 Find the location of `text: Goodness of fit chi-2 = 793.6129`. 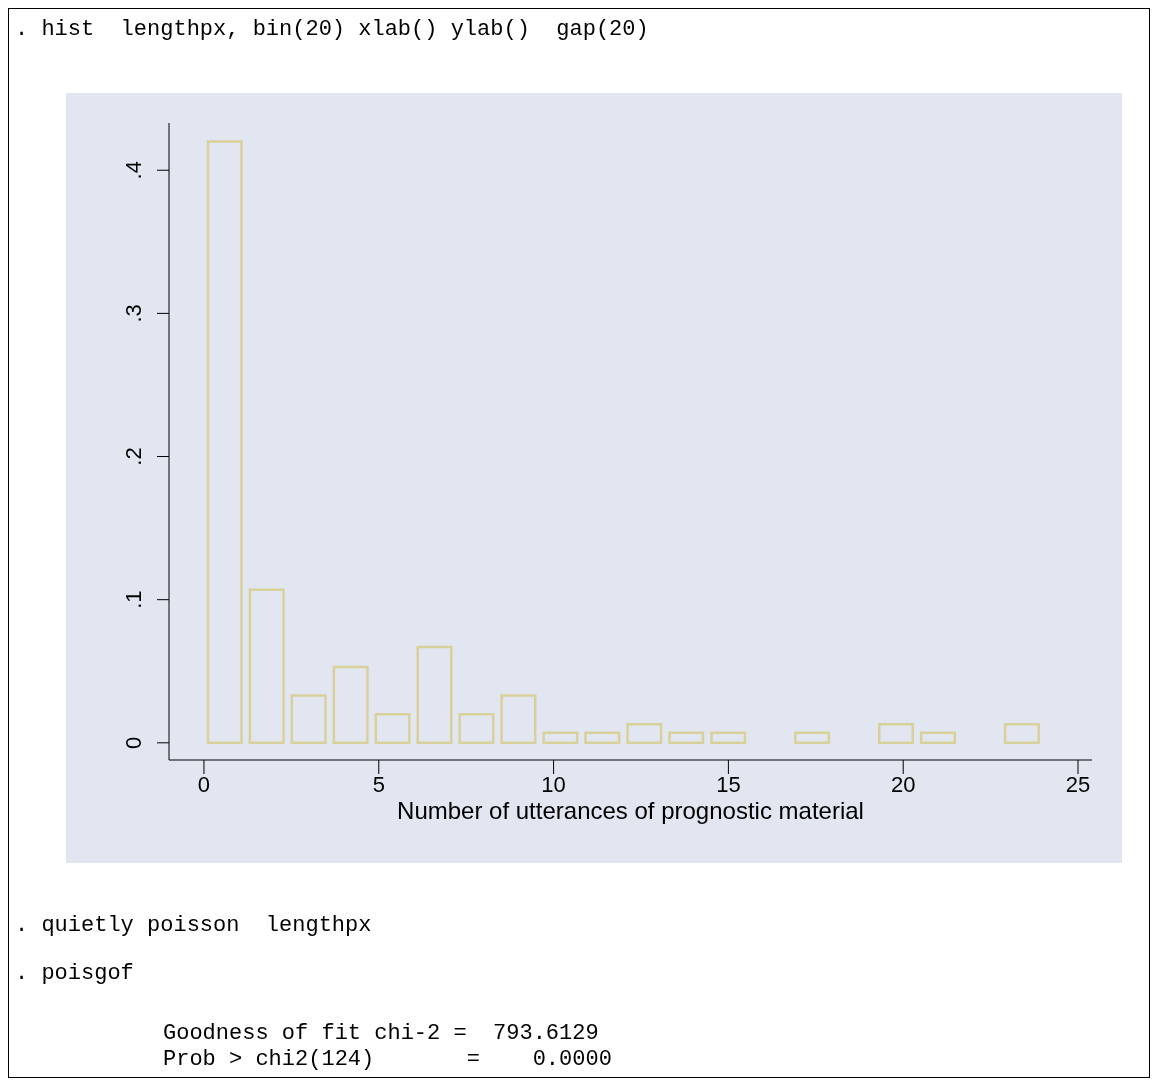

text: Goodness of fit chi-2 = 793.6129 is located at coordinates (381, 1034).